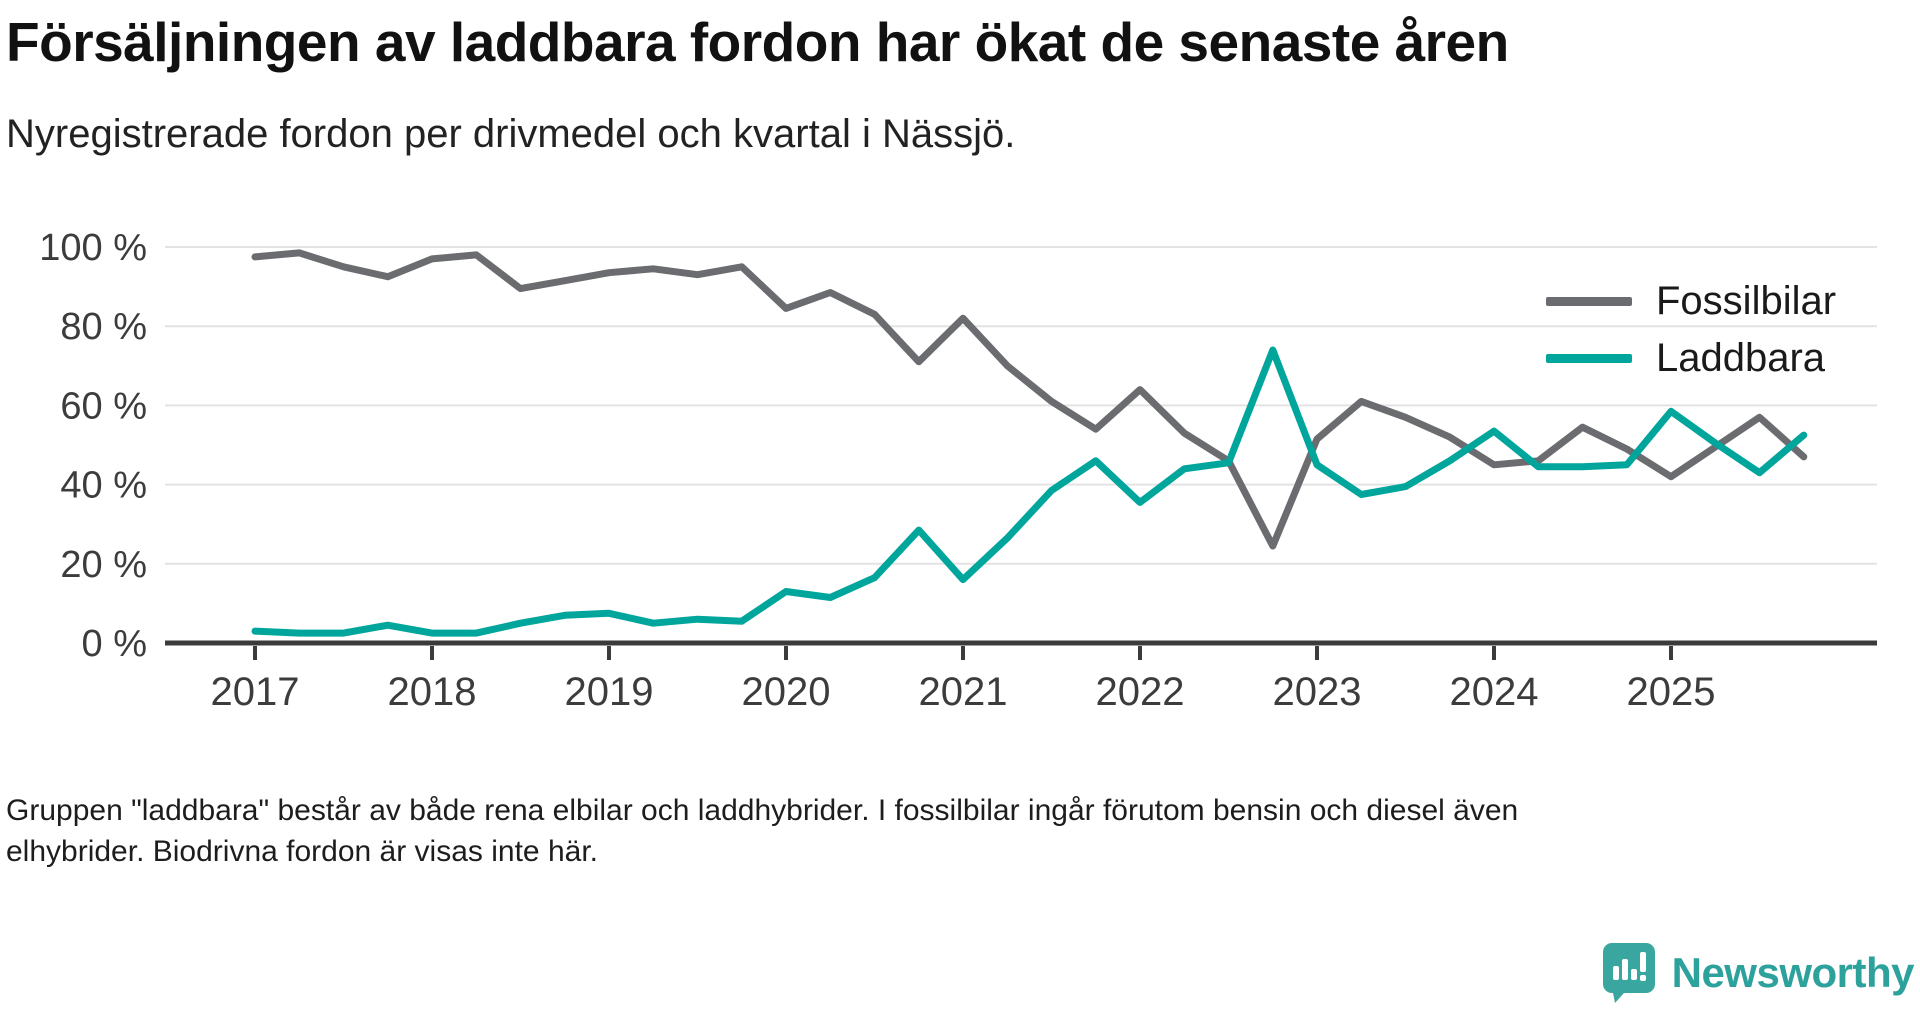 The width and height of the screenshot is (1920, 1010). I want to click on y-axis-tick-label: 40 %, so click(103, 486).